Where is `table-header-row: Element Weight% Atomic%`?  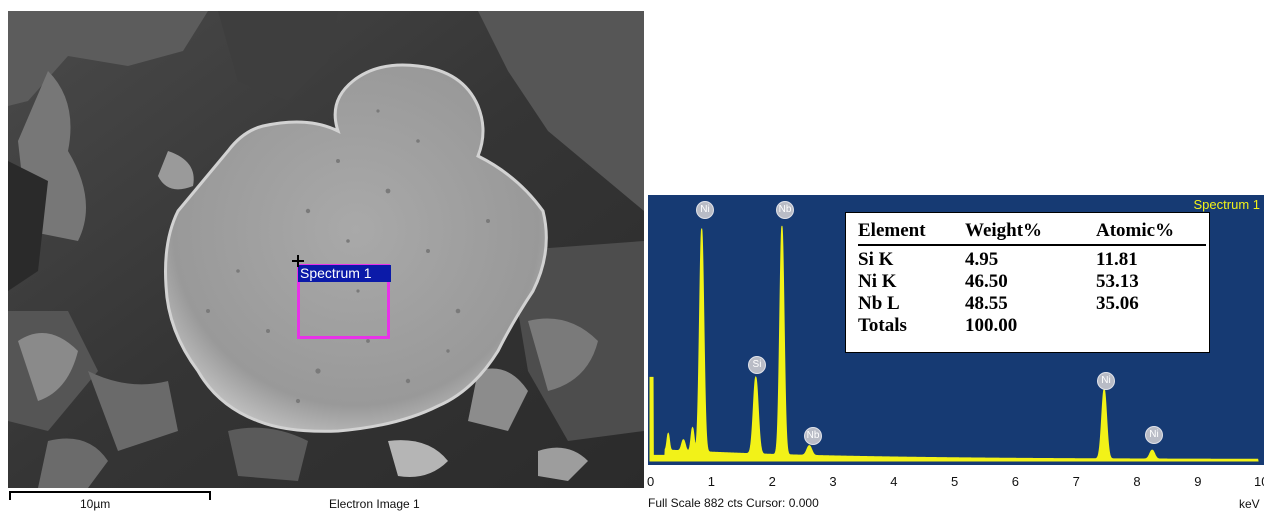
table-header-row: Element Weight% Atomic% is located at coordinates (1032, 231).